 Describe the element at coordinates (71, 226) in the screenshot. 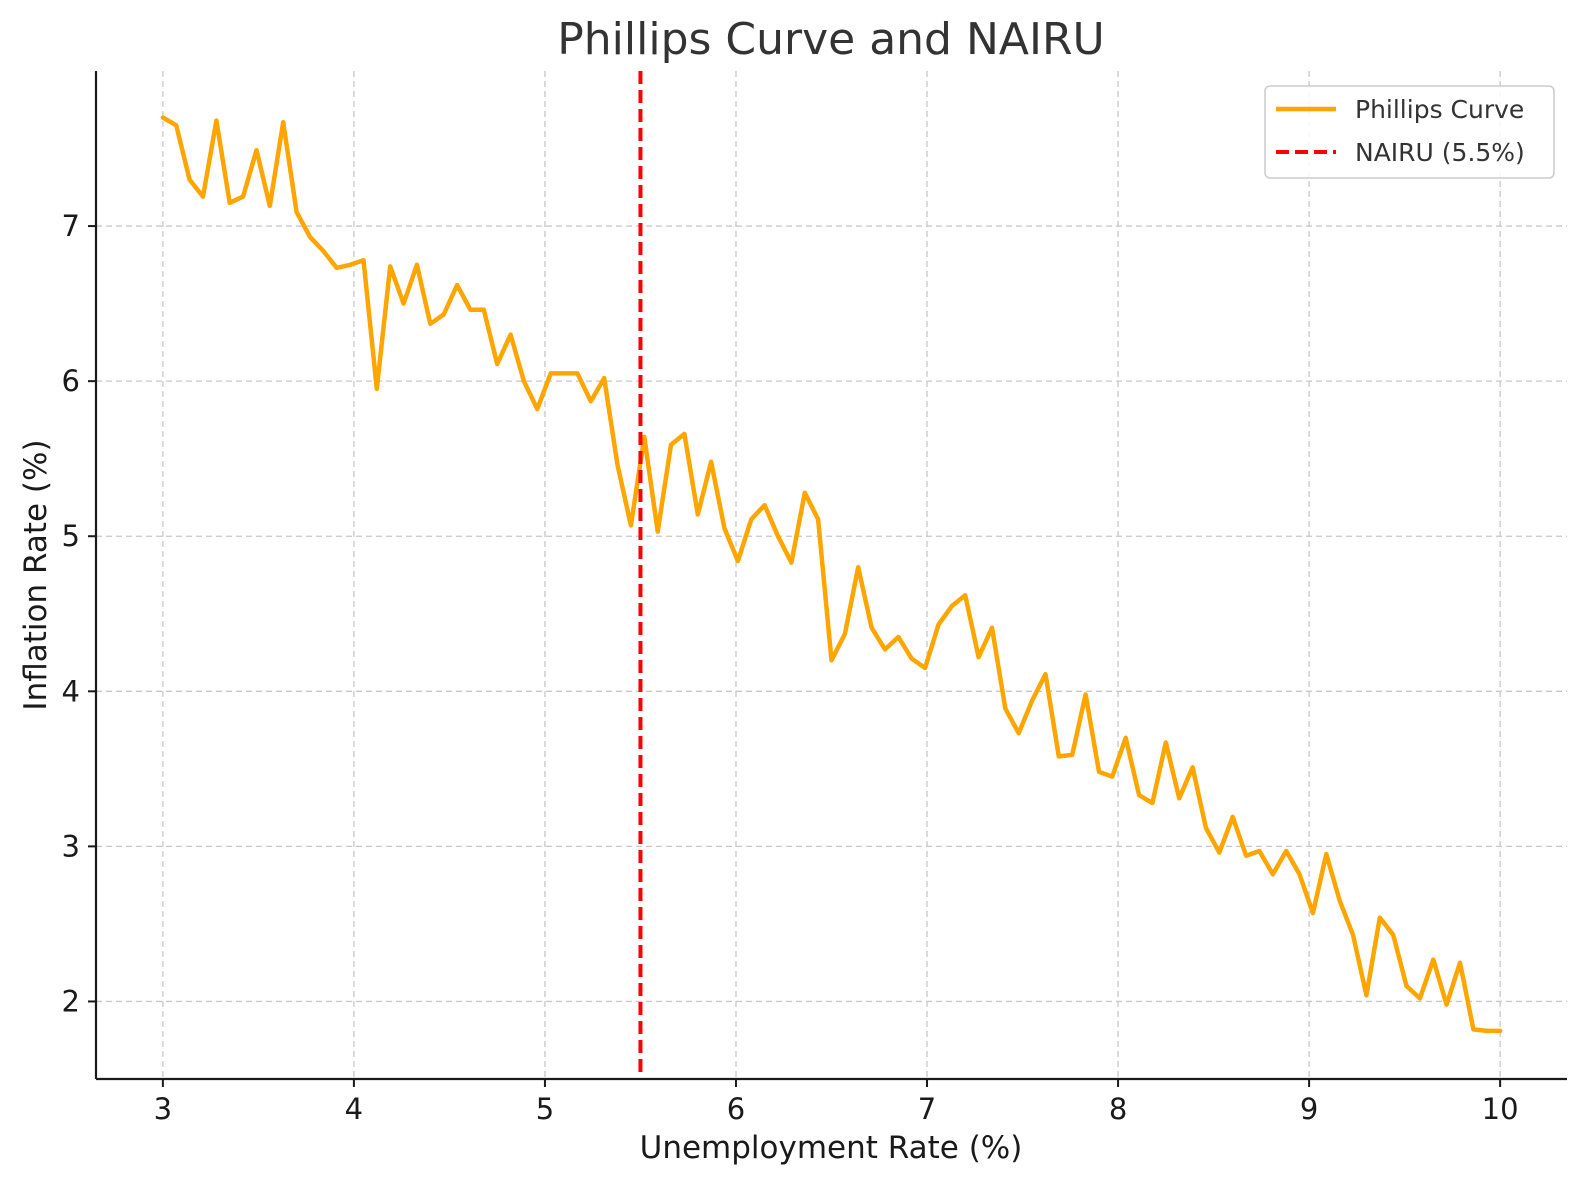

I see `y-tick-label: 7` at that location.